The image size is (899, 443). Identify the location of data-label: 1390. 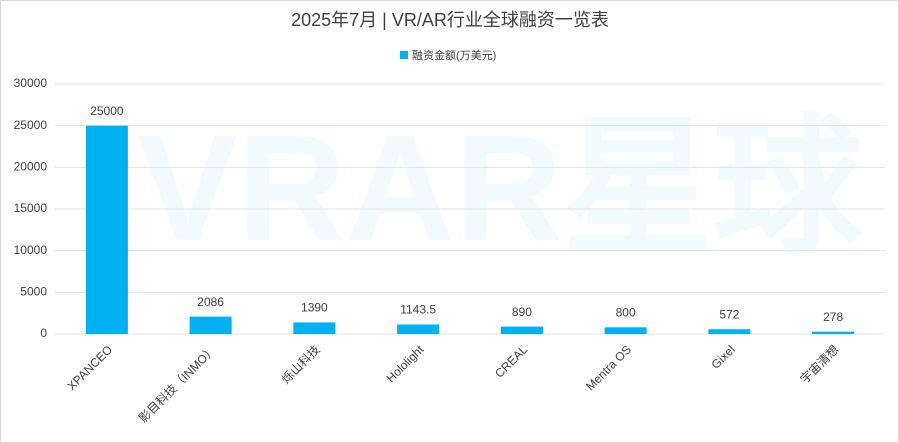
(314, 308).